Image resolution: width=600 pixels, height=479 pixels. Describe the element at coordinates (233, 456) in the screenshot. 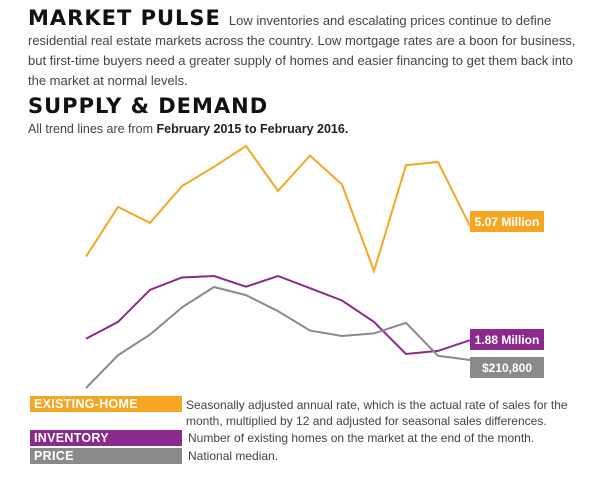

I see `legend-desc-price: National median.` at that location.